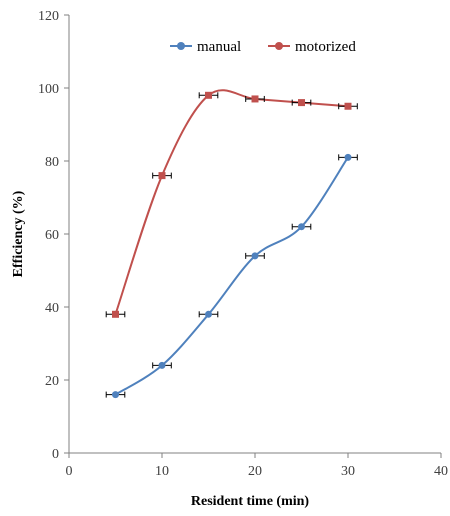 The width and height of the screenshot is (450, 516). I want to click on legend-item-motorized: motorized, so click(312, 47).